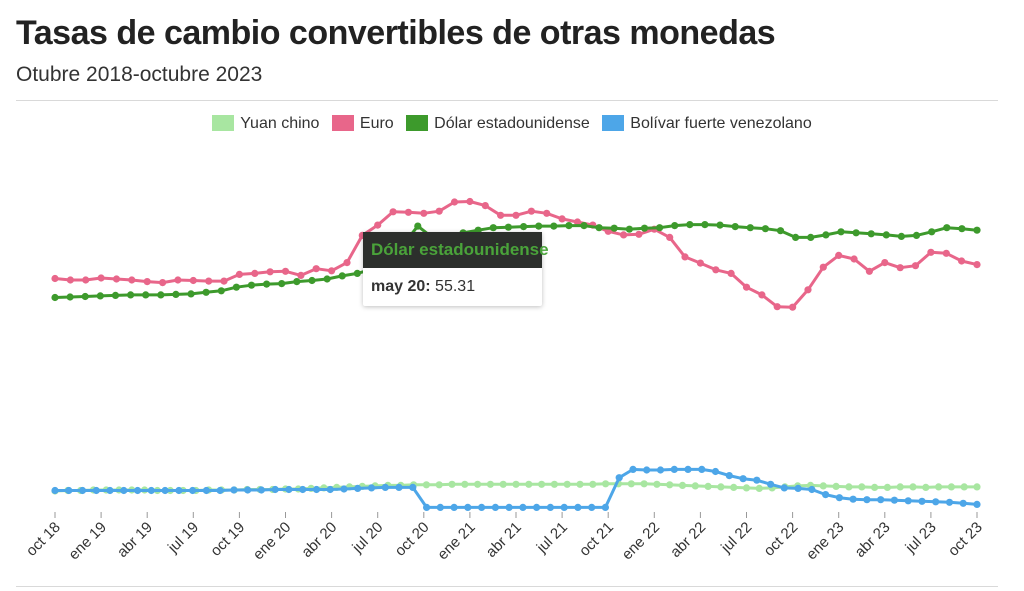 The width and height of the screenshot is (1024, 591). I want to click on legend-item-euro: Euro, so click(362, 124).